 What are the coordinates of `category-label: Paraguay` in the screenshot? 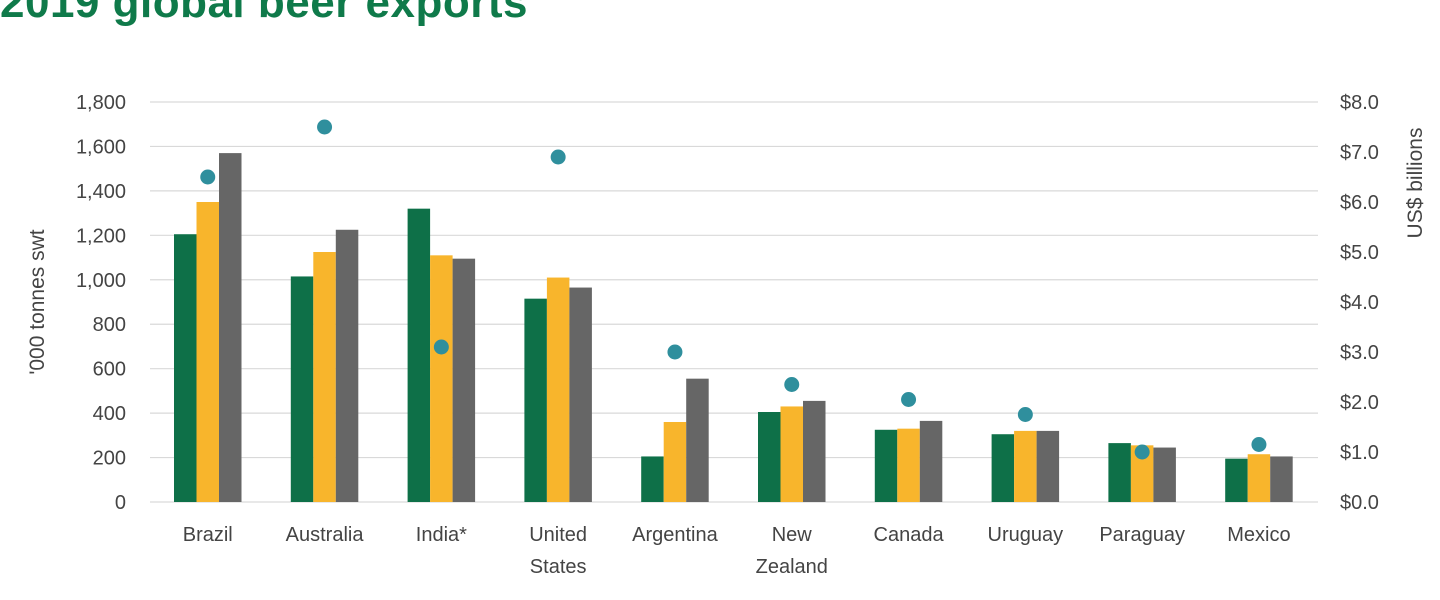 It's located at (1142, 535).